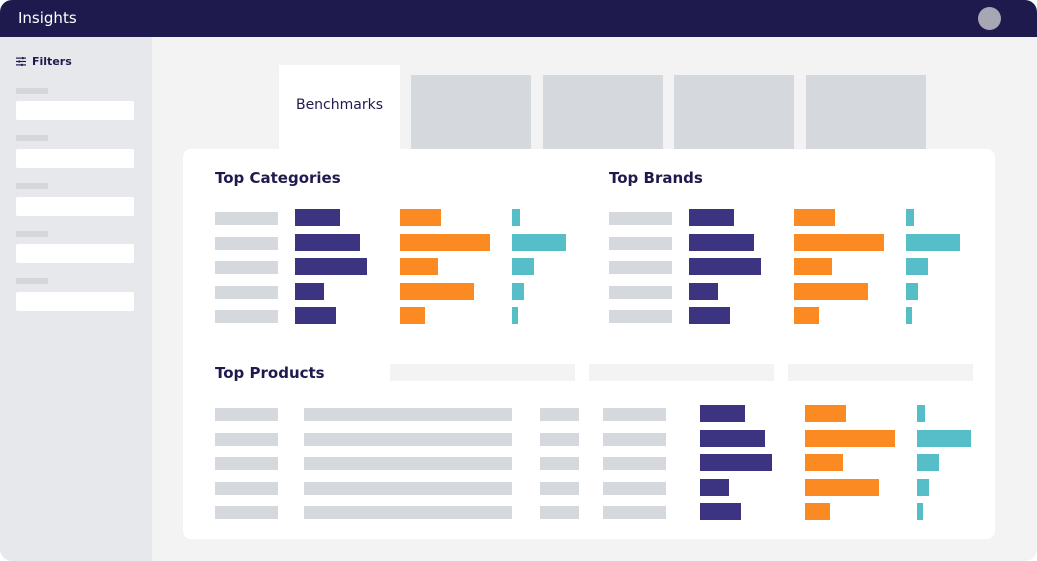 The width and height of the screenshot is (1037, 561). I want to click on top-brands-title: Top Brands, so click(656, 178).